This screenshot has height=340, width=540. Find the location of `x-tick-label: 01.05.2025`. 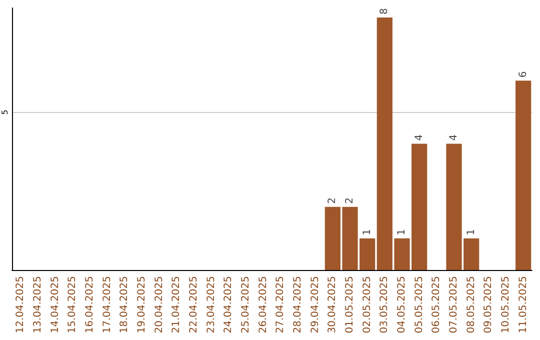

x-tick-label: 01.05.2025 is located at coordinates (350, 305).